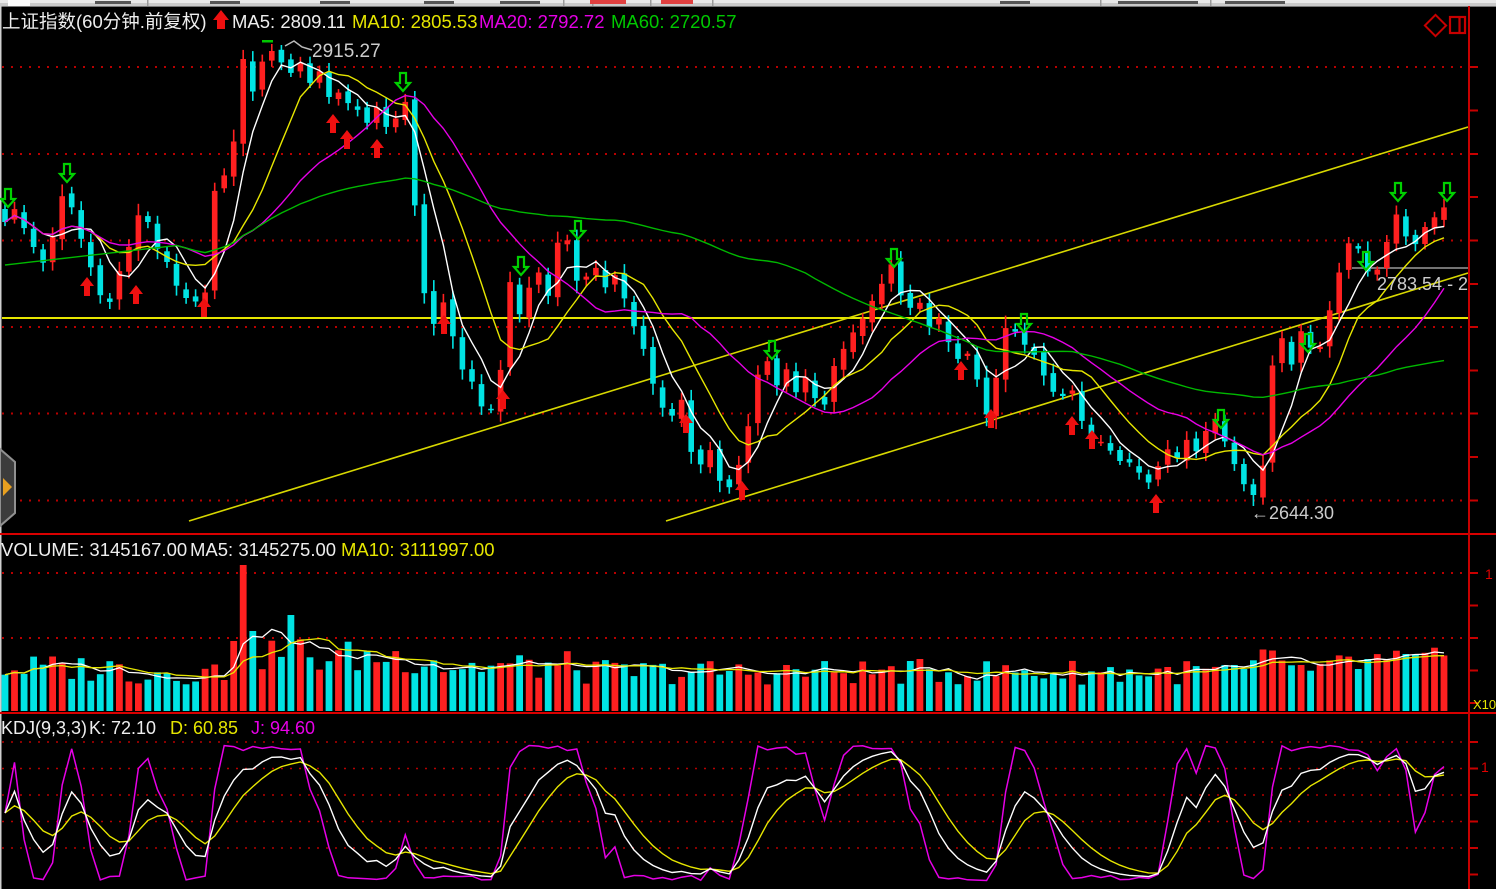 Image resolution: width=1496 pixels, height=889 pixels. What do you see at coordinates (346, 51) in the screenshot?
I see `svg-text: 2915.27` at bounding box center [346, 51].